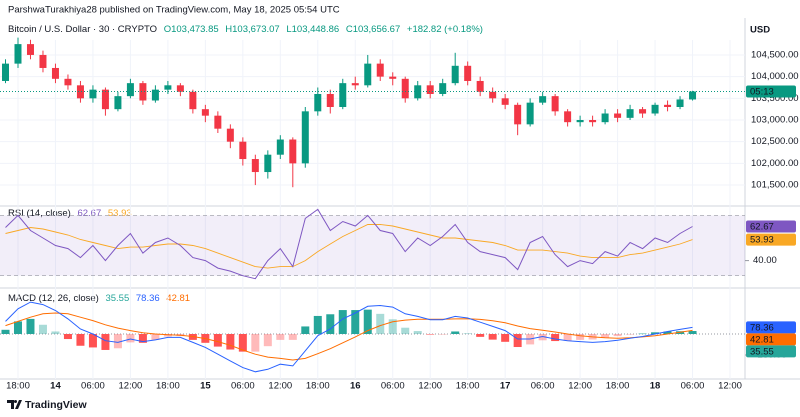 Image resolution: width=800 pixels, height=417 pixels. Describe the element at coordinates (70, 213) in the screenshot. I see `rsi-legend: RSI (14, close) 62.67 53.93` at that location.